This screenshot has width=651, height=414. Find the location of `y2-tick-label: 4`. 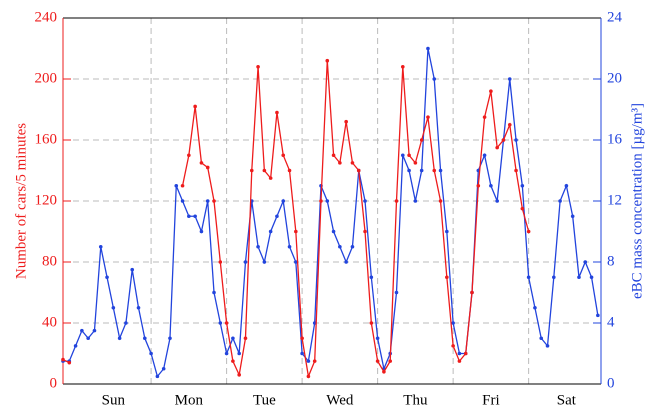

y2-tick-label: 4 is located at coordinates (611, 322).